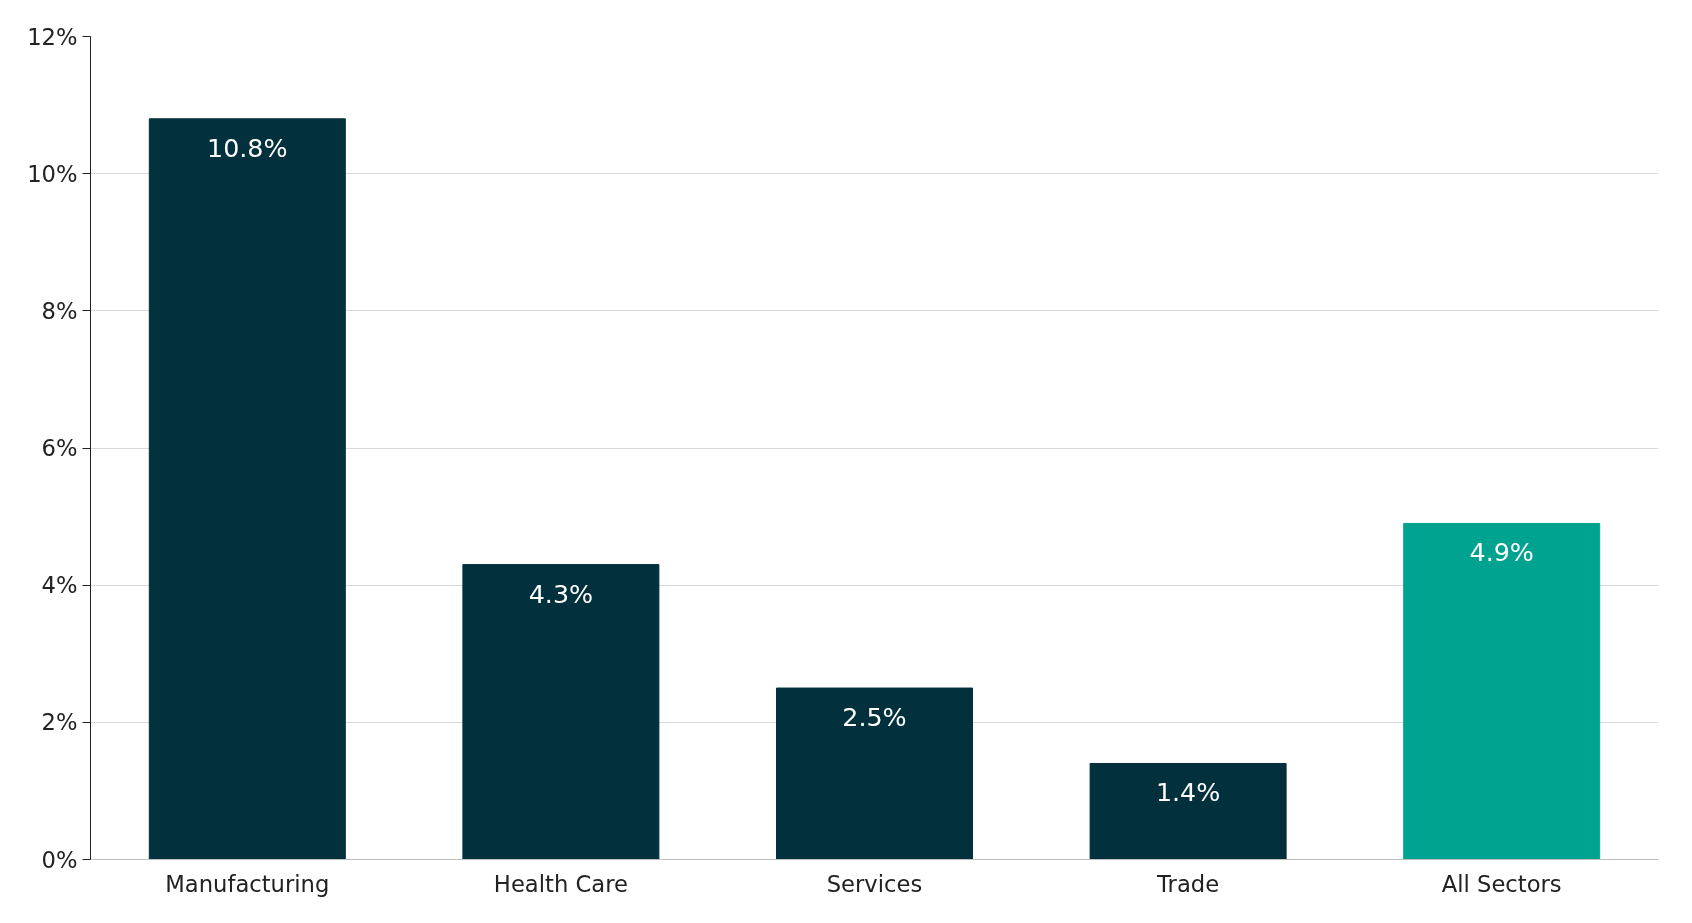 This screenshot has width=1692, height=923. I want to click on y-tick-label: 4%, so click(59, 585).